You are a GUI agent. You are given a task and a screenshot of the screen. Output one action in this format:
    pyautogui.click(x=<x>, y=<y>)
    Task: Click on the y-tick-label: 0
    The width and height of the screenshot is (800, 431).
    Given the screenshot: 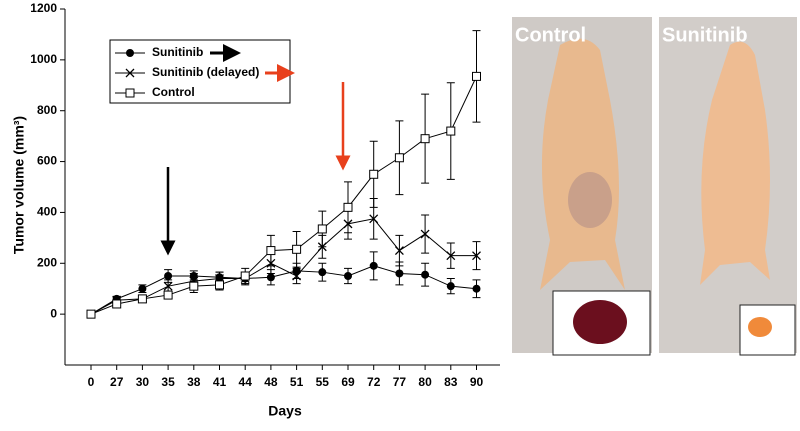 What is the action you would take?
    pyautogui.click(x=53, y=313)
    